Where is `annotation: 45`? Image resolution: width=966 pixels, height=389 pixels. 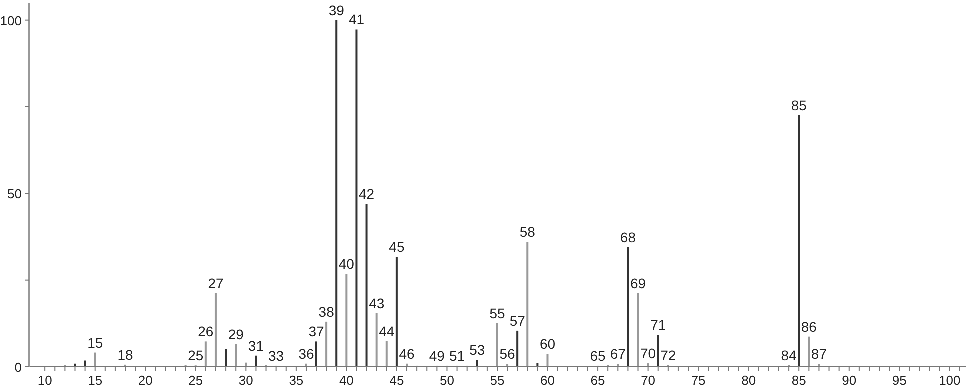
annotation: 45 is located at coordinates (397, 247).